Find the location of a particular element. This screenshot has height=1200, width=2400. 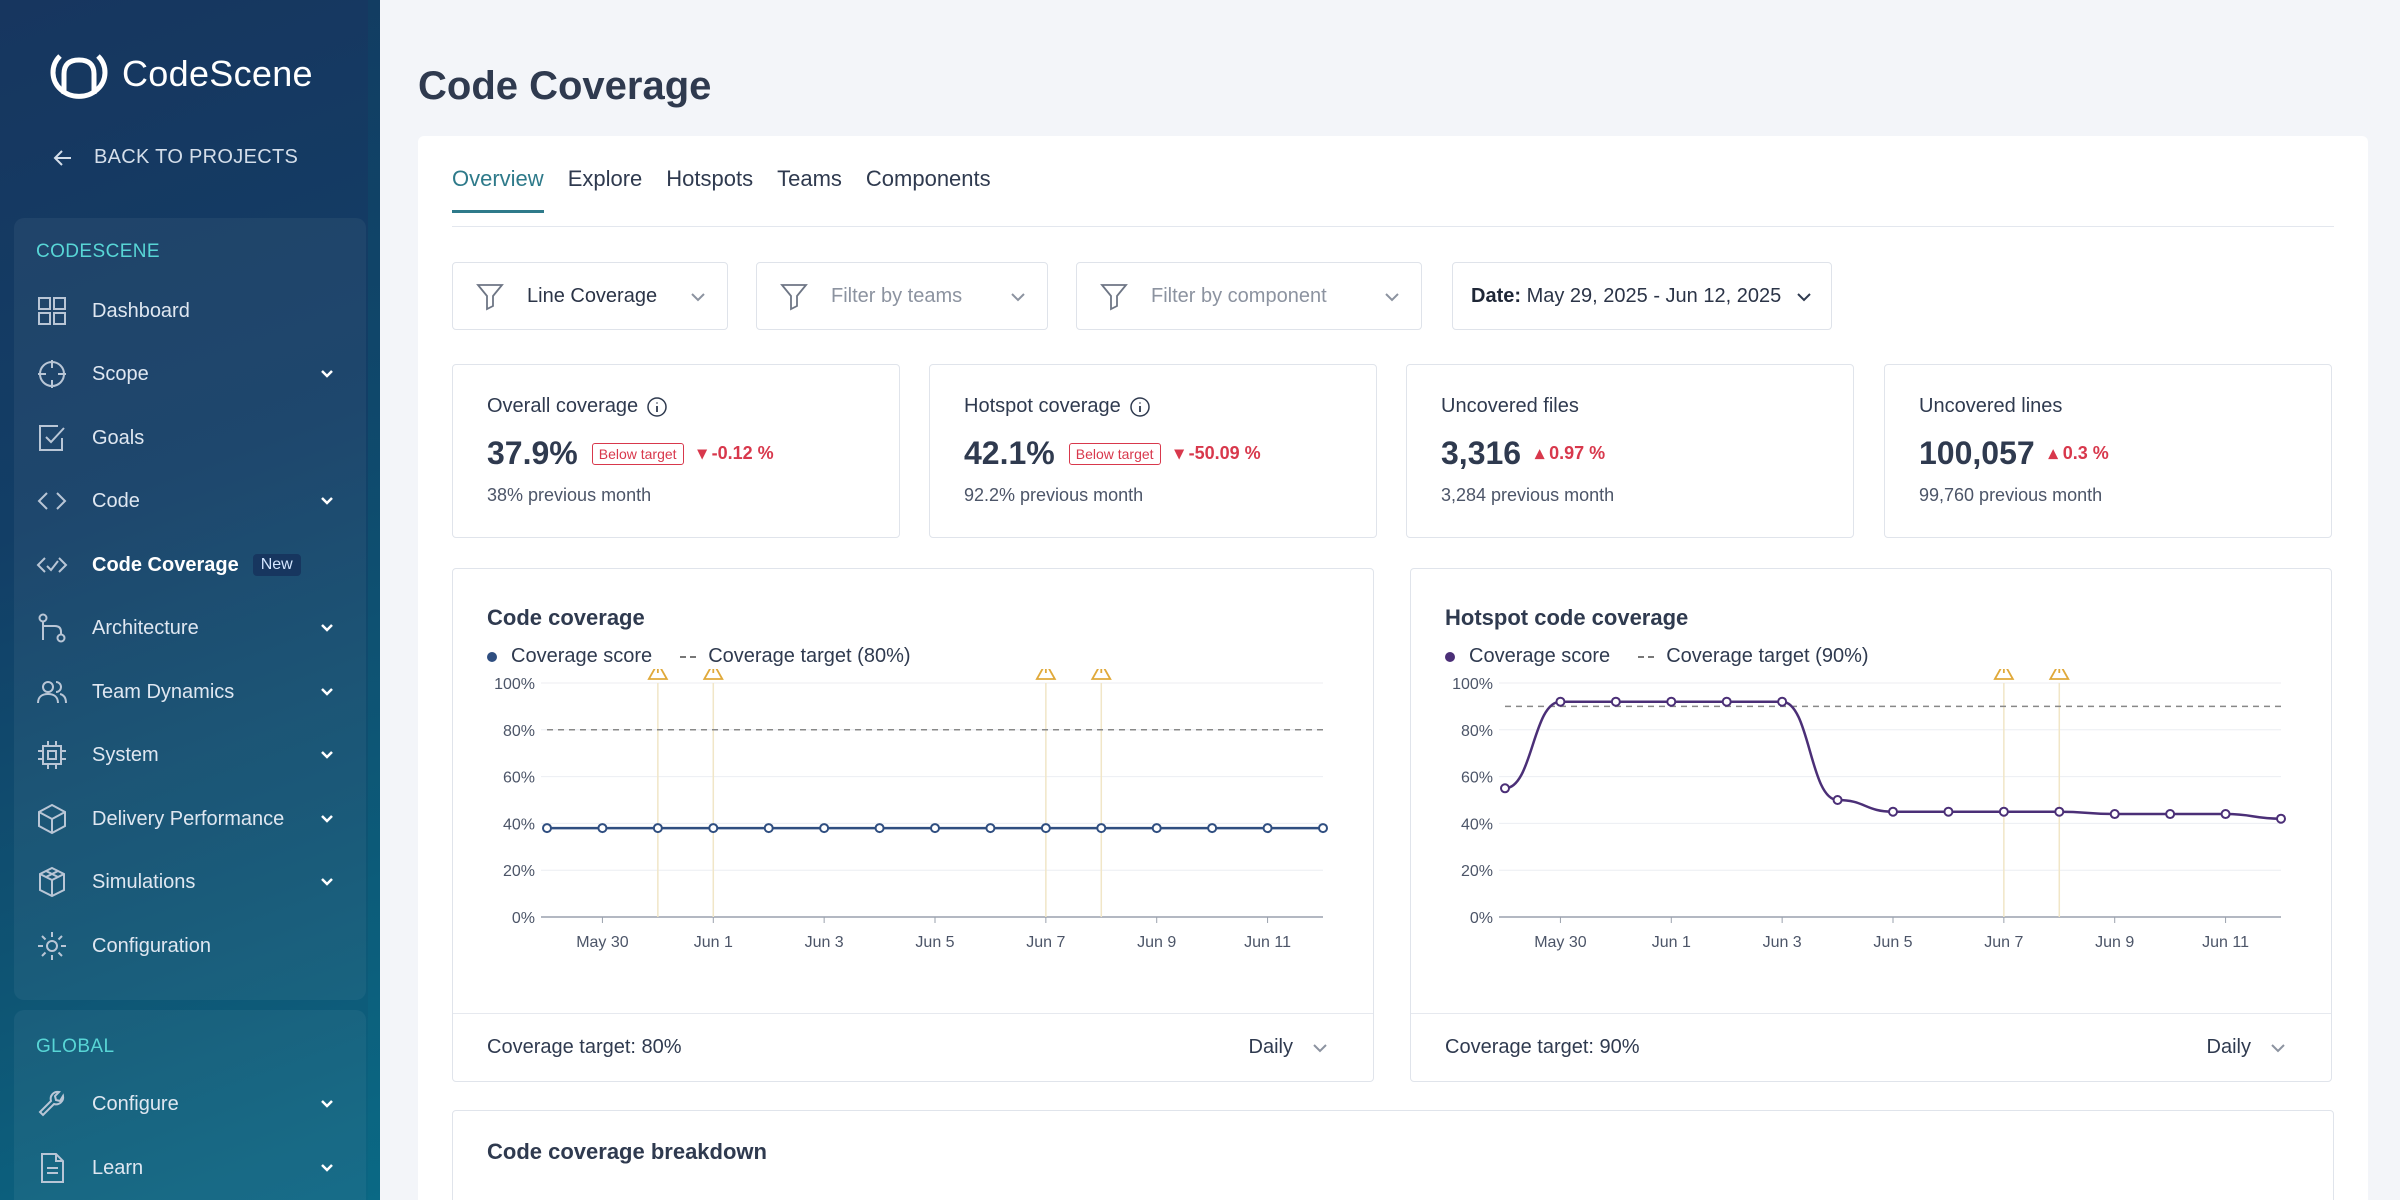

team-icon is located at coordinates (52, 692).